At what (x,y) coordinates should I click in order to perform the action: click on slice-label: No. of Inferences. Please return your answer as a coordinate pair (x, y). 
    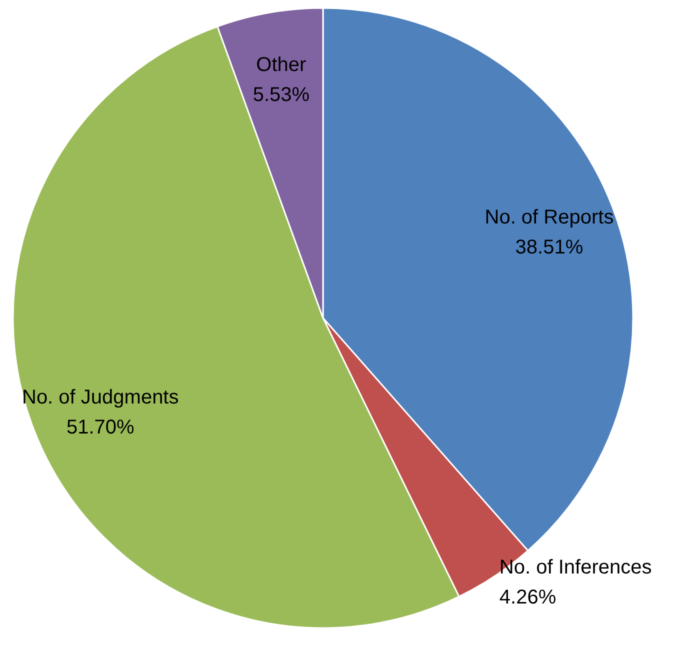
    Looking at the image, I should click on (575, 567).